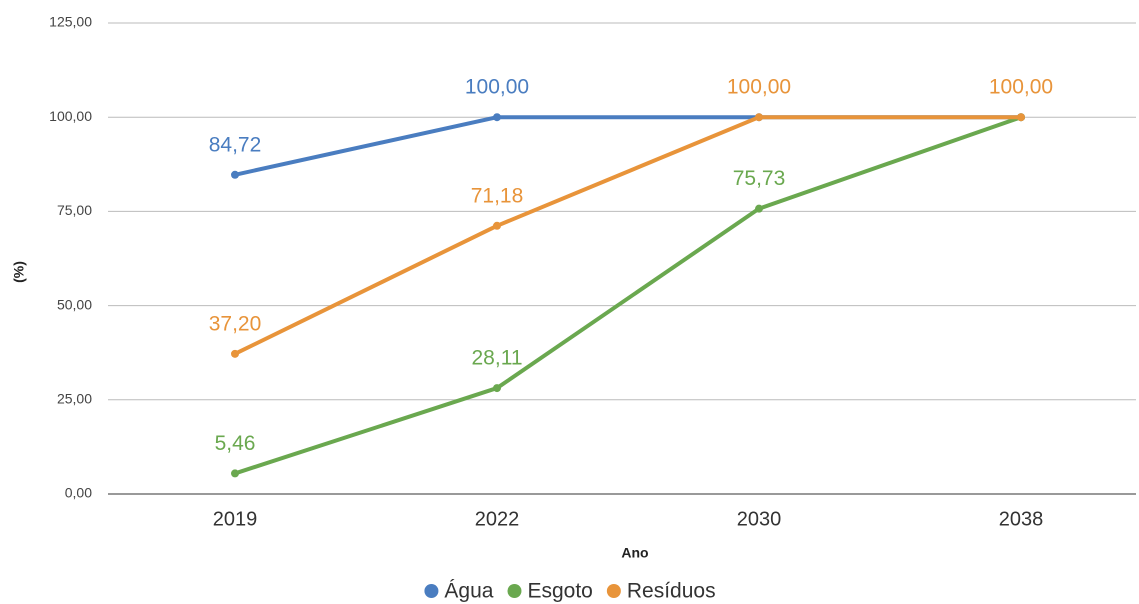 This screenshot has height=604, width=1139. I want to click on data-label: 5,46, so click(235, 443).